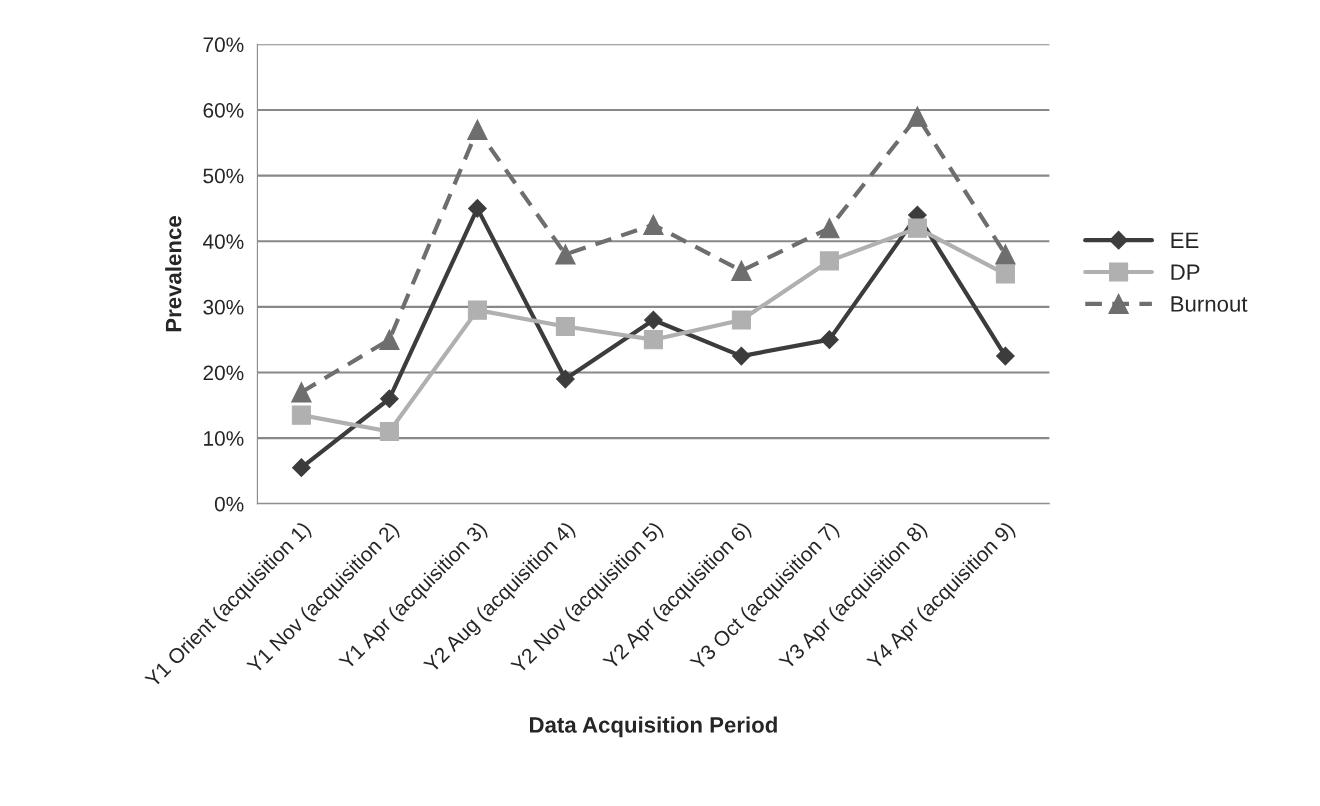 The image size is (1320, 806). Describe the element at coordinates (223, 176) in the screenshot. I see `y-tick-label: 50%` at that location.